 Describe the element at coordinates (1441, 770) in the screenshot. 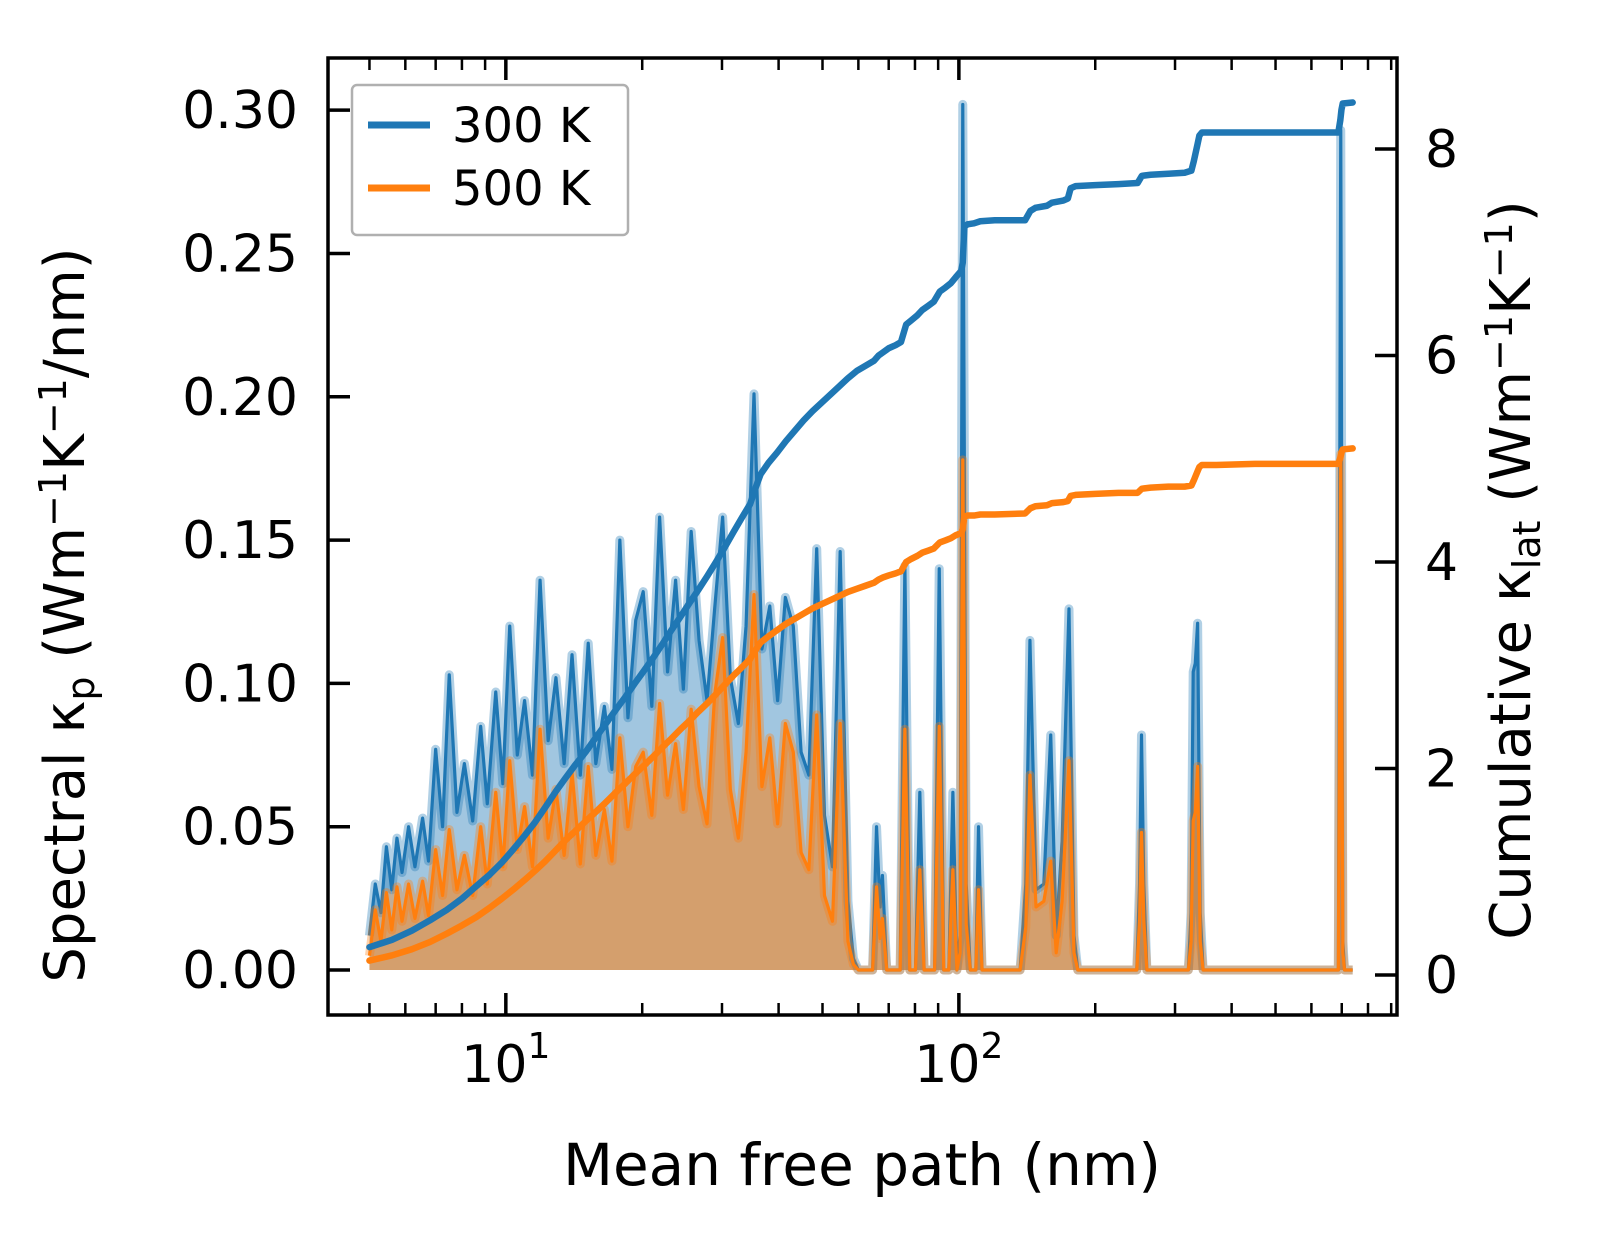

I see `y-right-tick-label: 2` at that location.